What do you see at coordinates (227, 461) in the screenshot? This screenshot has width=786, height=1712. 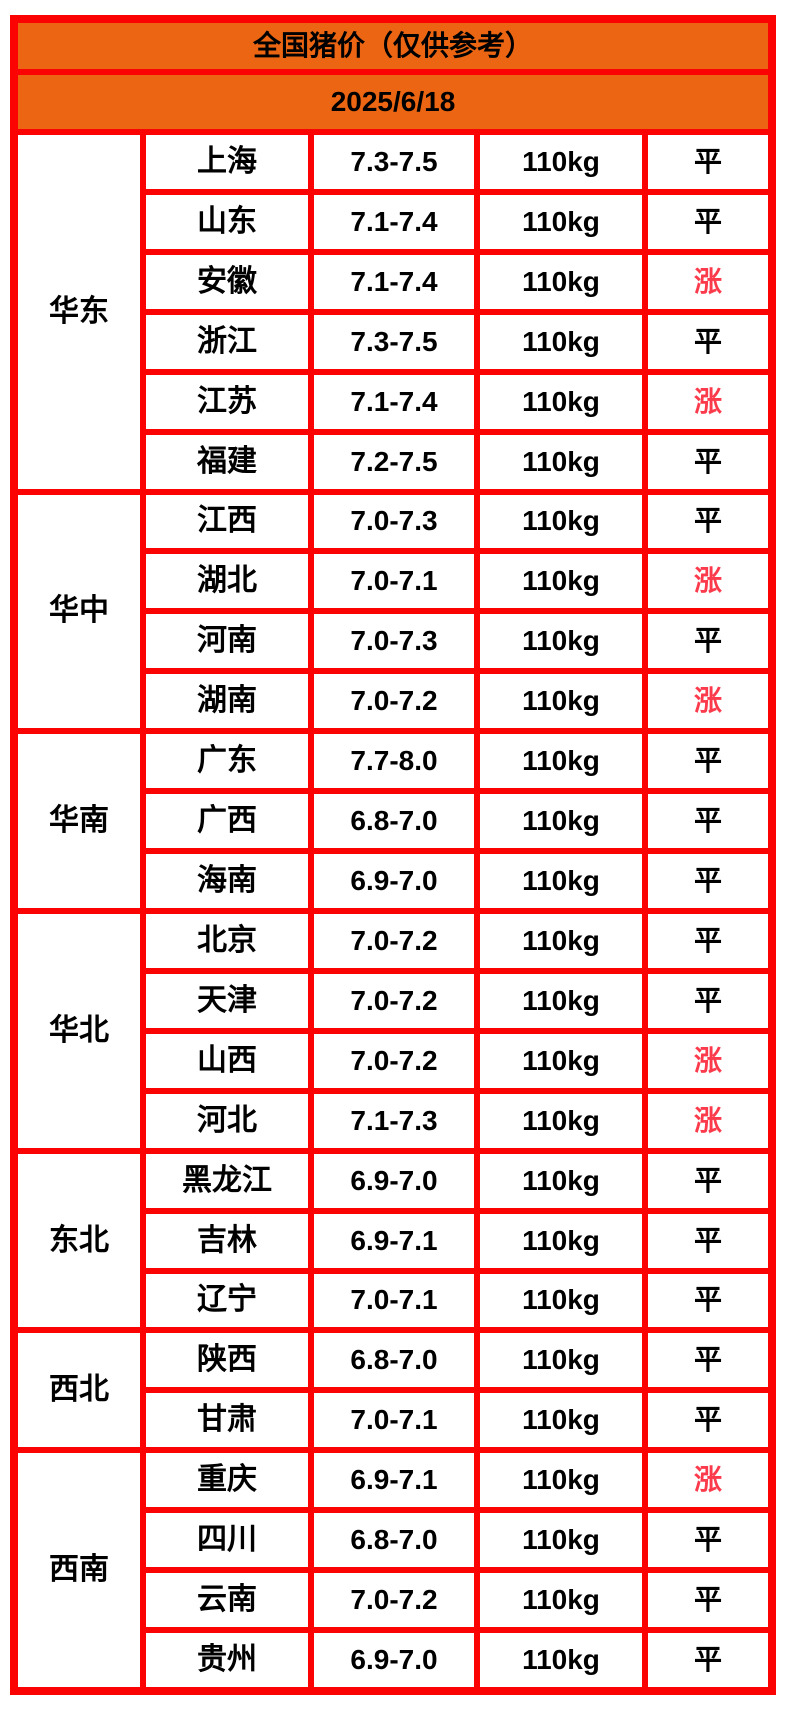 I see `province-cell: 福建` at bounding box center [227, 461].